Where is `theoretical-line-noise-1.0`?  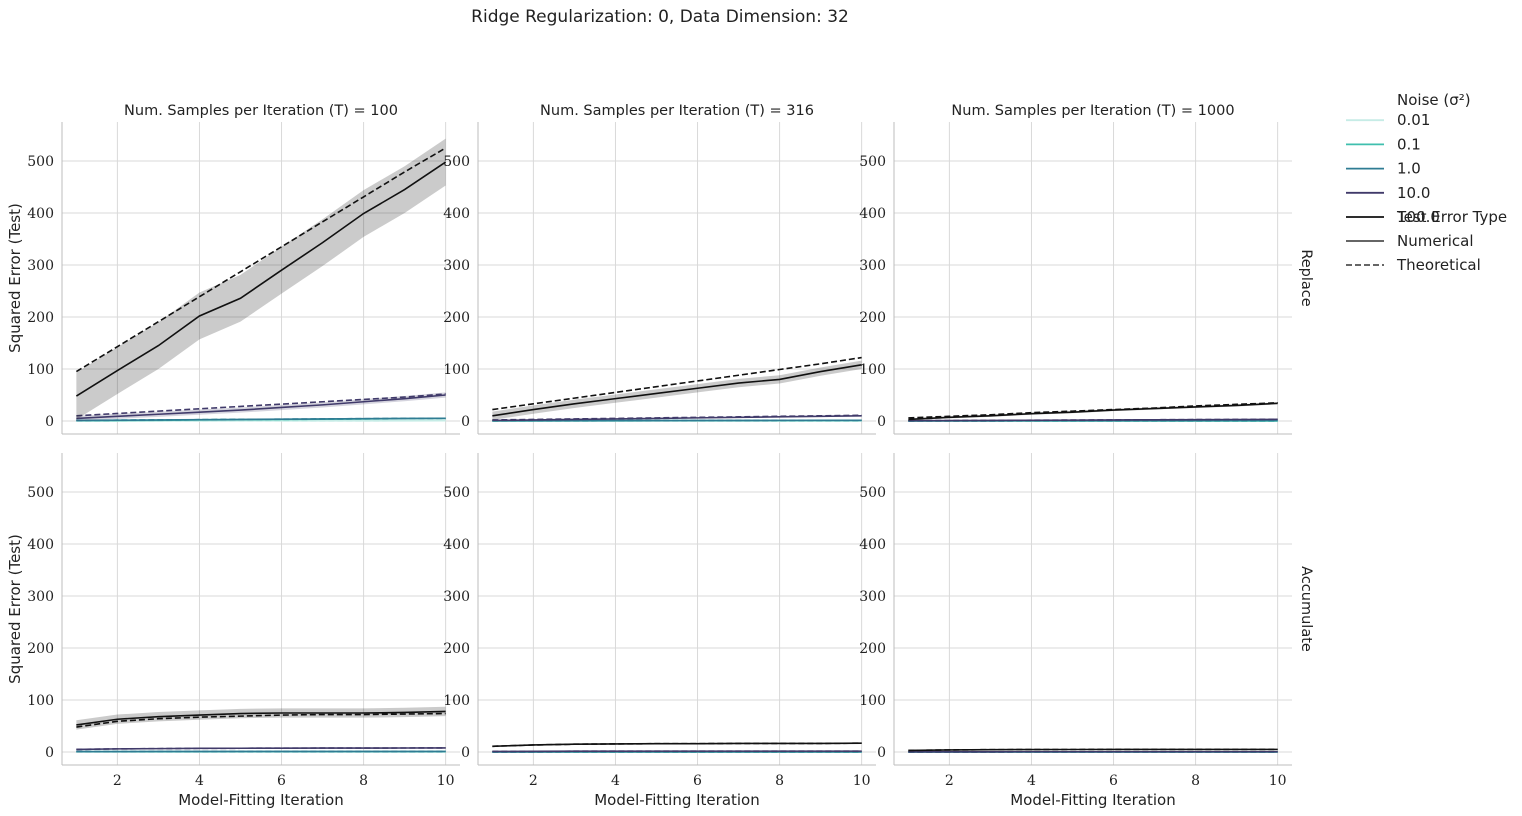 theoretical-line-noise-1.0 is located at coordinates (261, 419).